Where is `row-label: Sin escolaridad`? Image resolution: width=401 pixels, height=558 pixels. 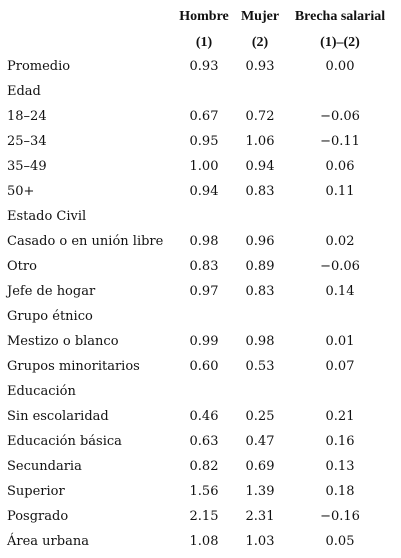
row-label: Sin escolaridad is located at coordinates (58, 416).